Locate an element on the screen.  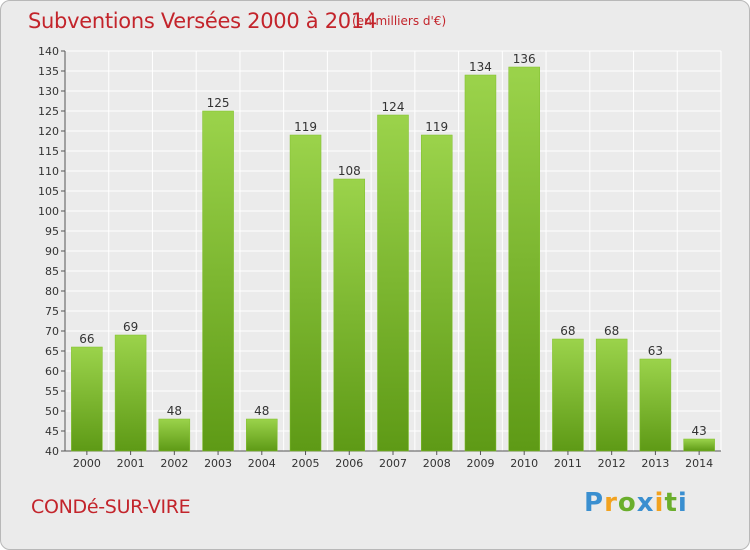
bar-value-label: 124 is located at coordinates (393, 107).